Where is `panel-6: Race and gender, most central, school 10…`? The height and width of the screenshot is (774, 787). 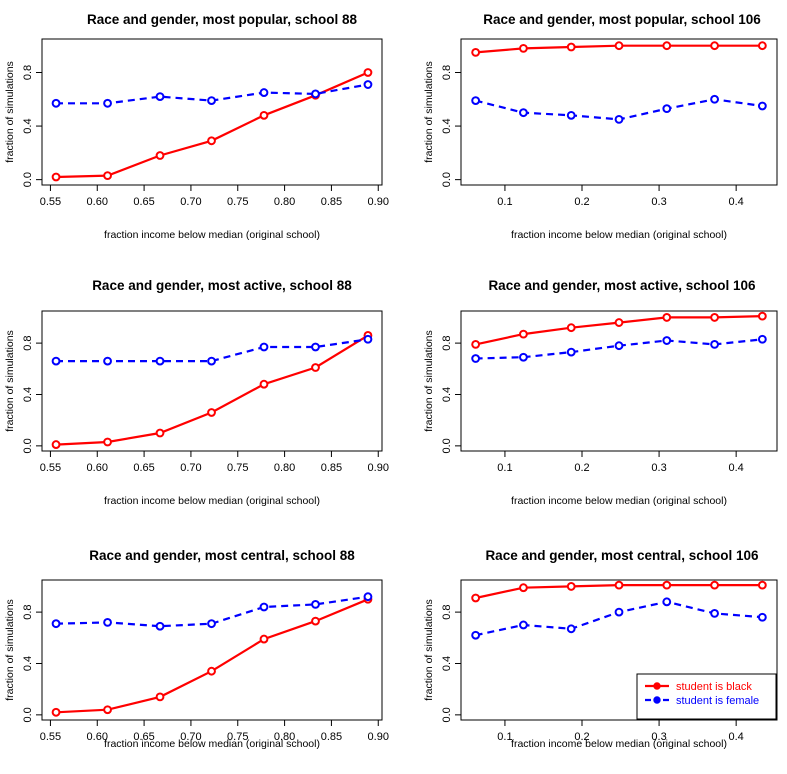 panel-6: Race and gender, most central, school 10… is located at coordinates (600, 649).